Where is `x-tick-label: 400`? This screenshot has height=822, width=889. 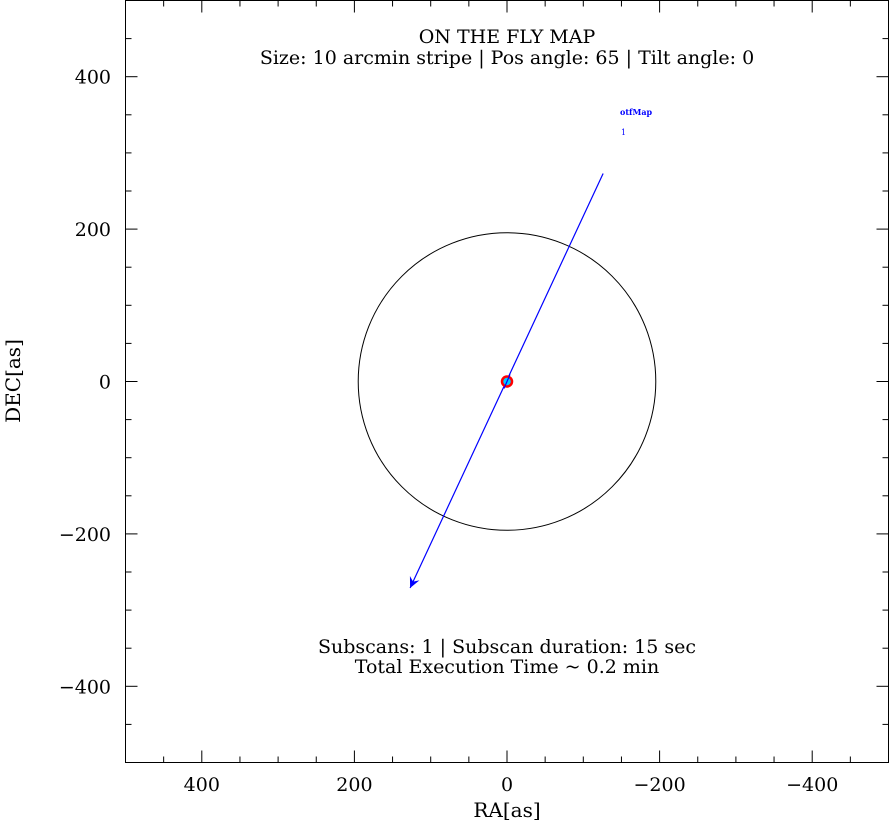 x-tick-label: 400 is located at coordinates (202, 785).